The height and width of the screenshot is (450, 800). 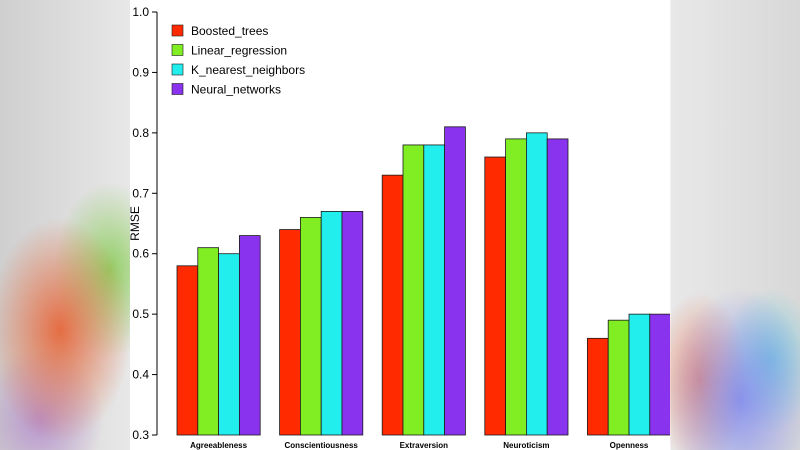 What do you see at coordinates (140, 375) in the screenshot?
I see `y-tick-label: 0.4` at bounding box center [140, 375].